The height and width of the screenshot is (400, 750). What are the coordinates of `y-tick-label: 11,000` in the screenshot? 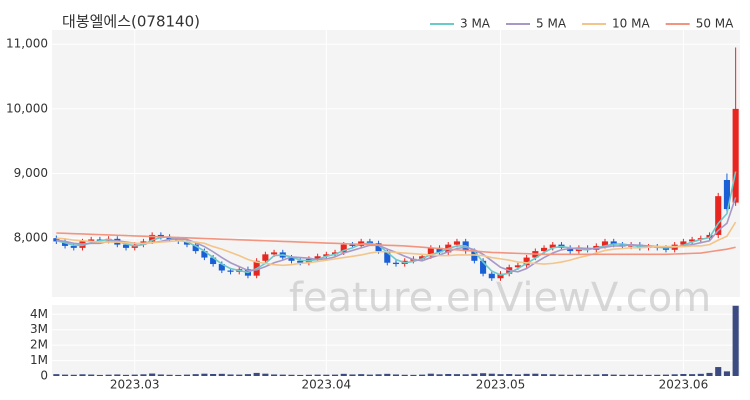 It's located at (27, 44).